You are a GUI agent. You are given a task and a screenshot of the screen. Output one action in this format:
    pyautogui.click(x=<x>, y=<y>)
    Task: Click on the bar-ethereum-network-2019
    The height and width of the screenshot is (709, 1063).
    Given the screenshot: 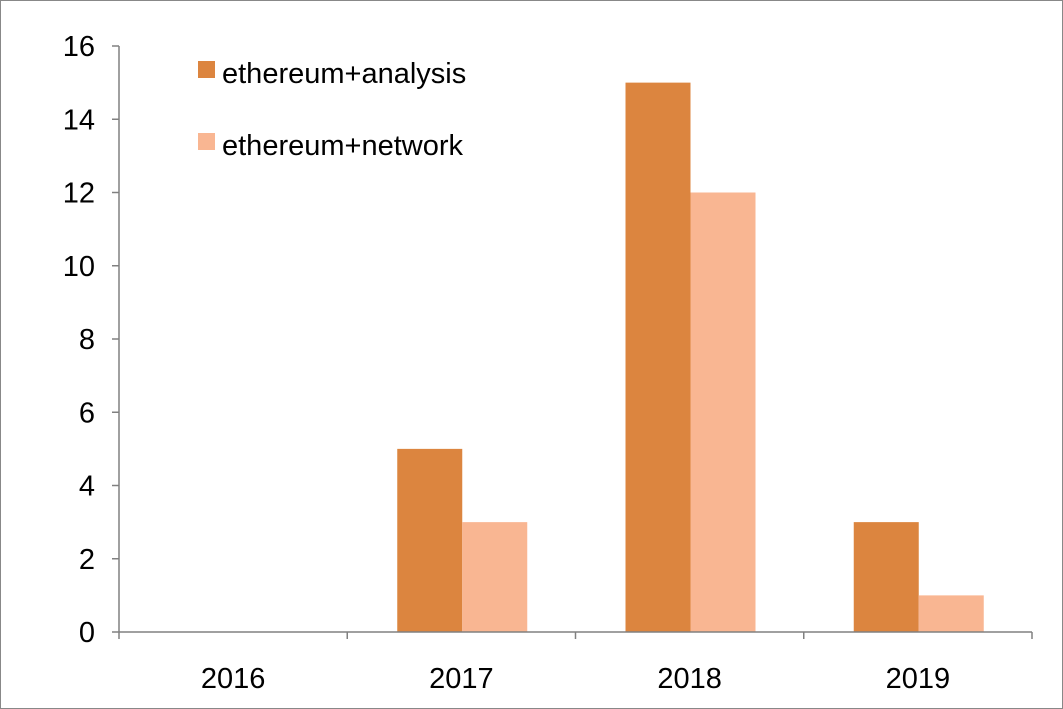 What is the action you would take?
    pyautogui.click(x=951, y=613)
    